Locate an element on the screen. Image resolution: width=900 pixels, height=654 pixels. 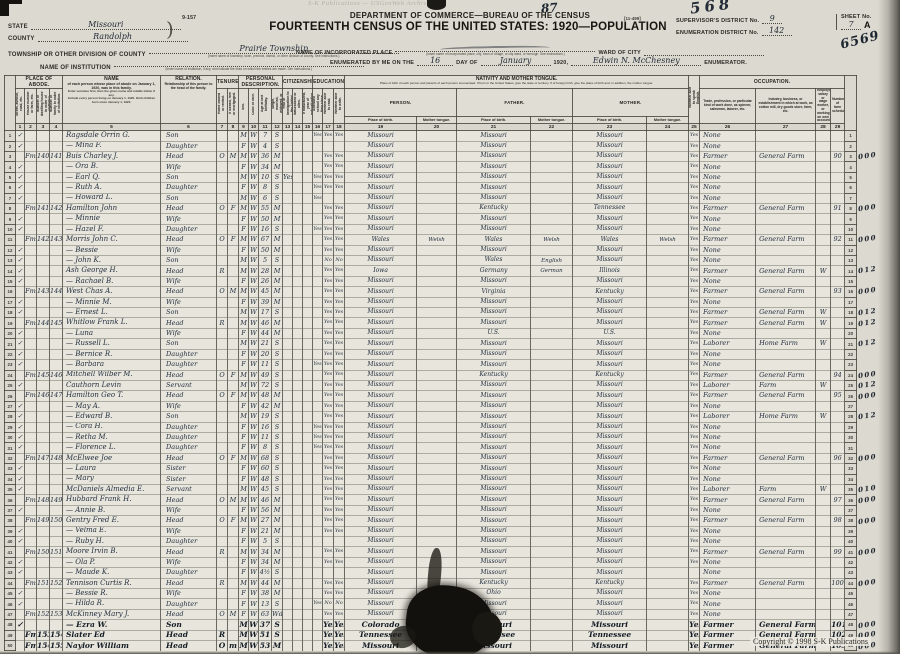
header-personal-sub: Color or race. is located at coordinates (253, 103).